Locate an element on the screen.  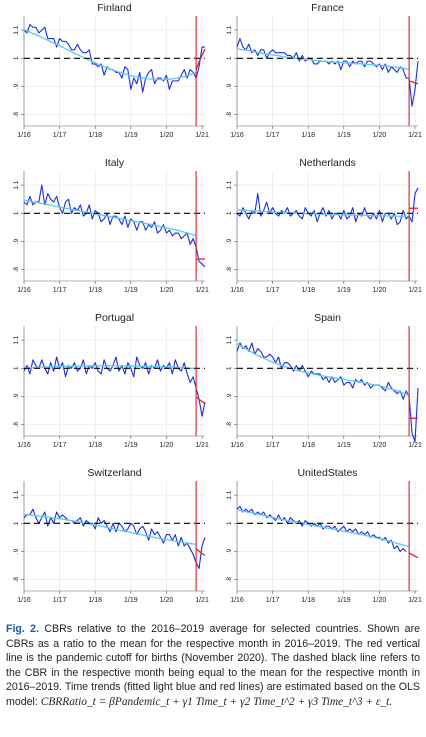
chart-italy: Italy .8 .9 1 1.1 1/16 1/17 1/18 1/19 1/20 1/21 is located at coordinates (111, 225).